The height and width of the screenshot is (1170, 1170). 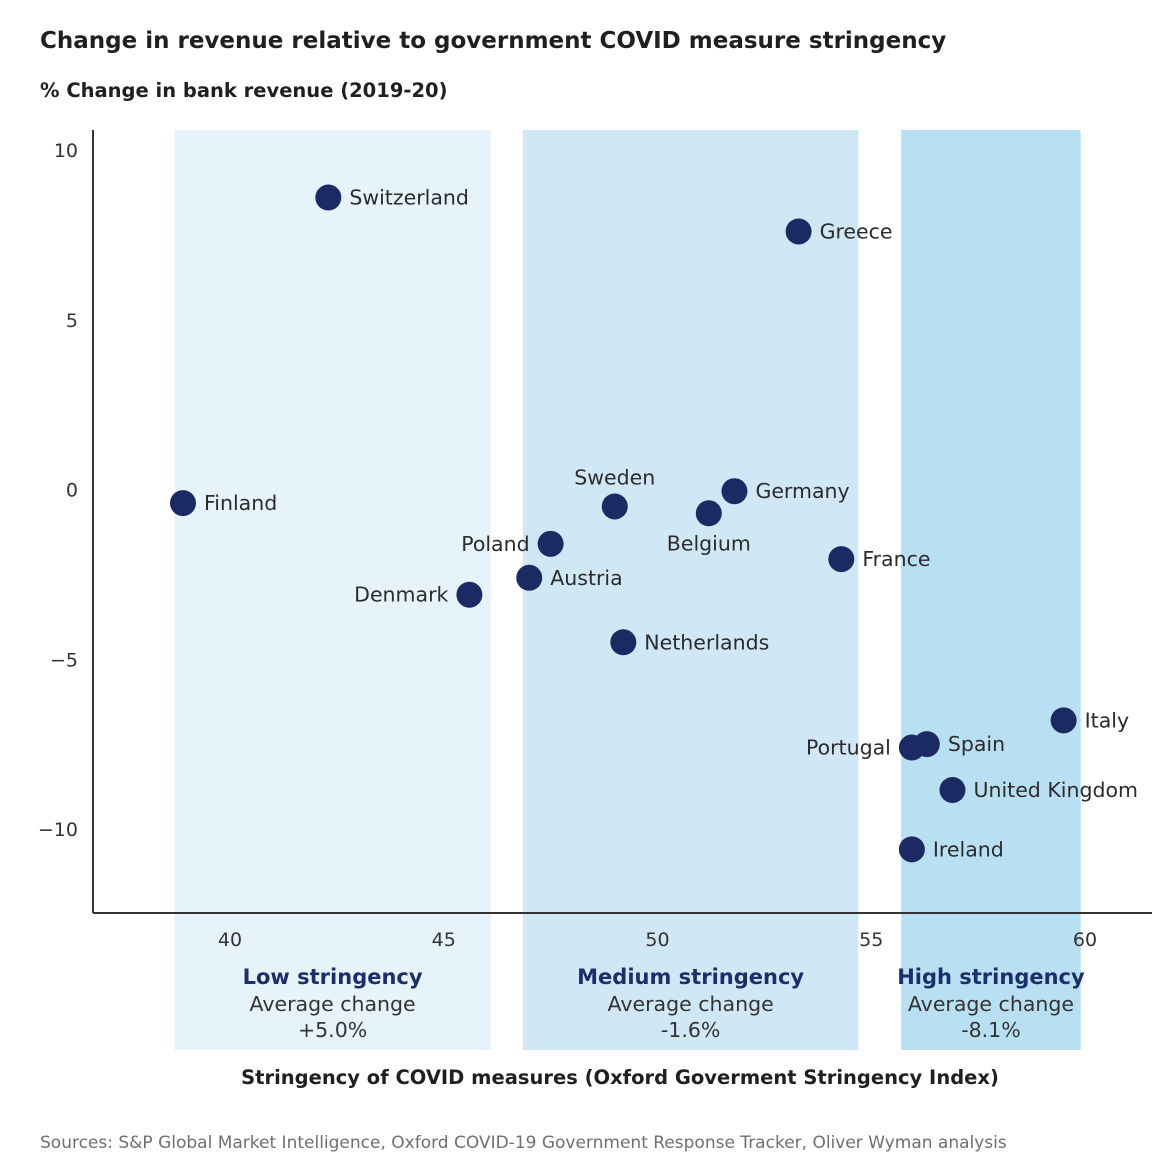 What do you see at coordinates (586, 578) in the screenshot?
I see `point-label-austria: Austria` at bounding box center [586, 578].